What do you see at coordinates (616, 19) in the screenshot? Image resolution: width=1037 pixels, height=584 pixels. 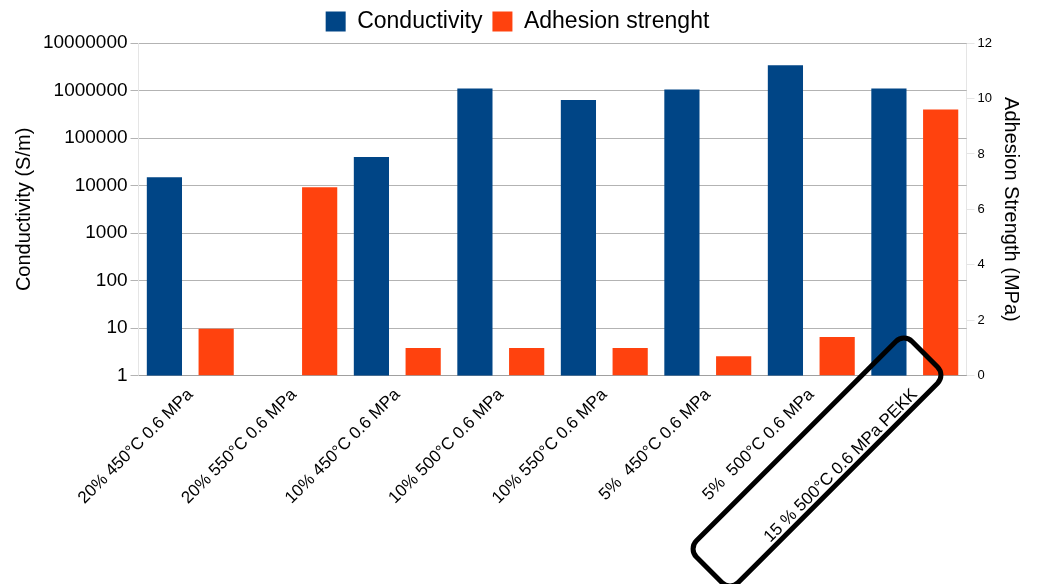 I see `legend-label: Adhesion strenght` at bounding box center [616, 19].